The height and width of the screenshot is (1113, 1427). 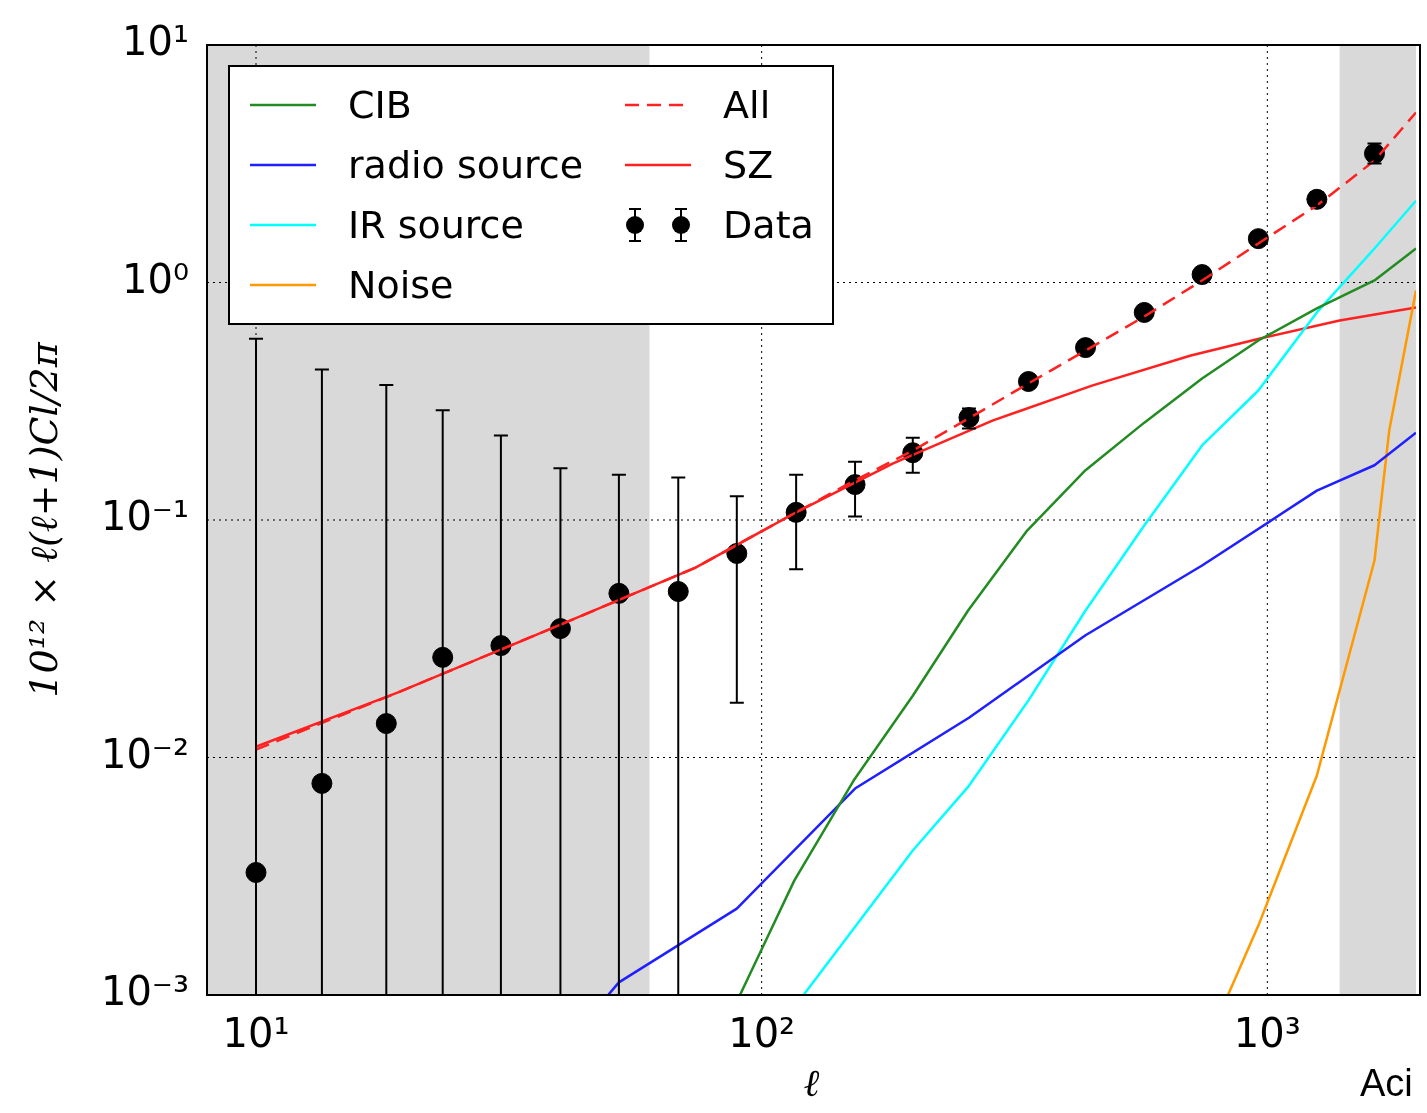 What do you see at coordinates (144, 991) in the screenshot?
I see `y-tick-label: 10⁻³` at bounding box center [144, 991].